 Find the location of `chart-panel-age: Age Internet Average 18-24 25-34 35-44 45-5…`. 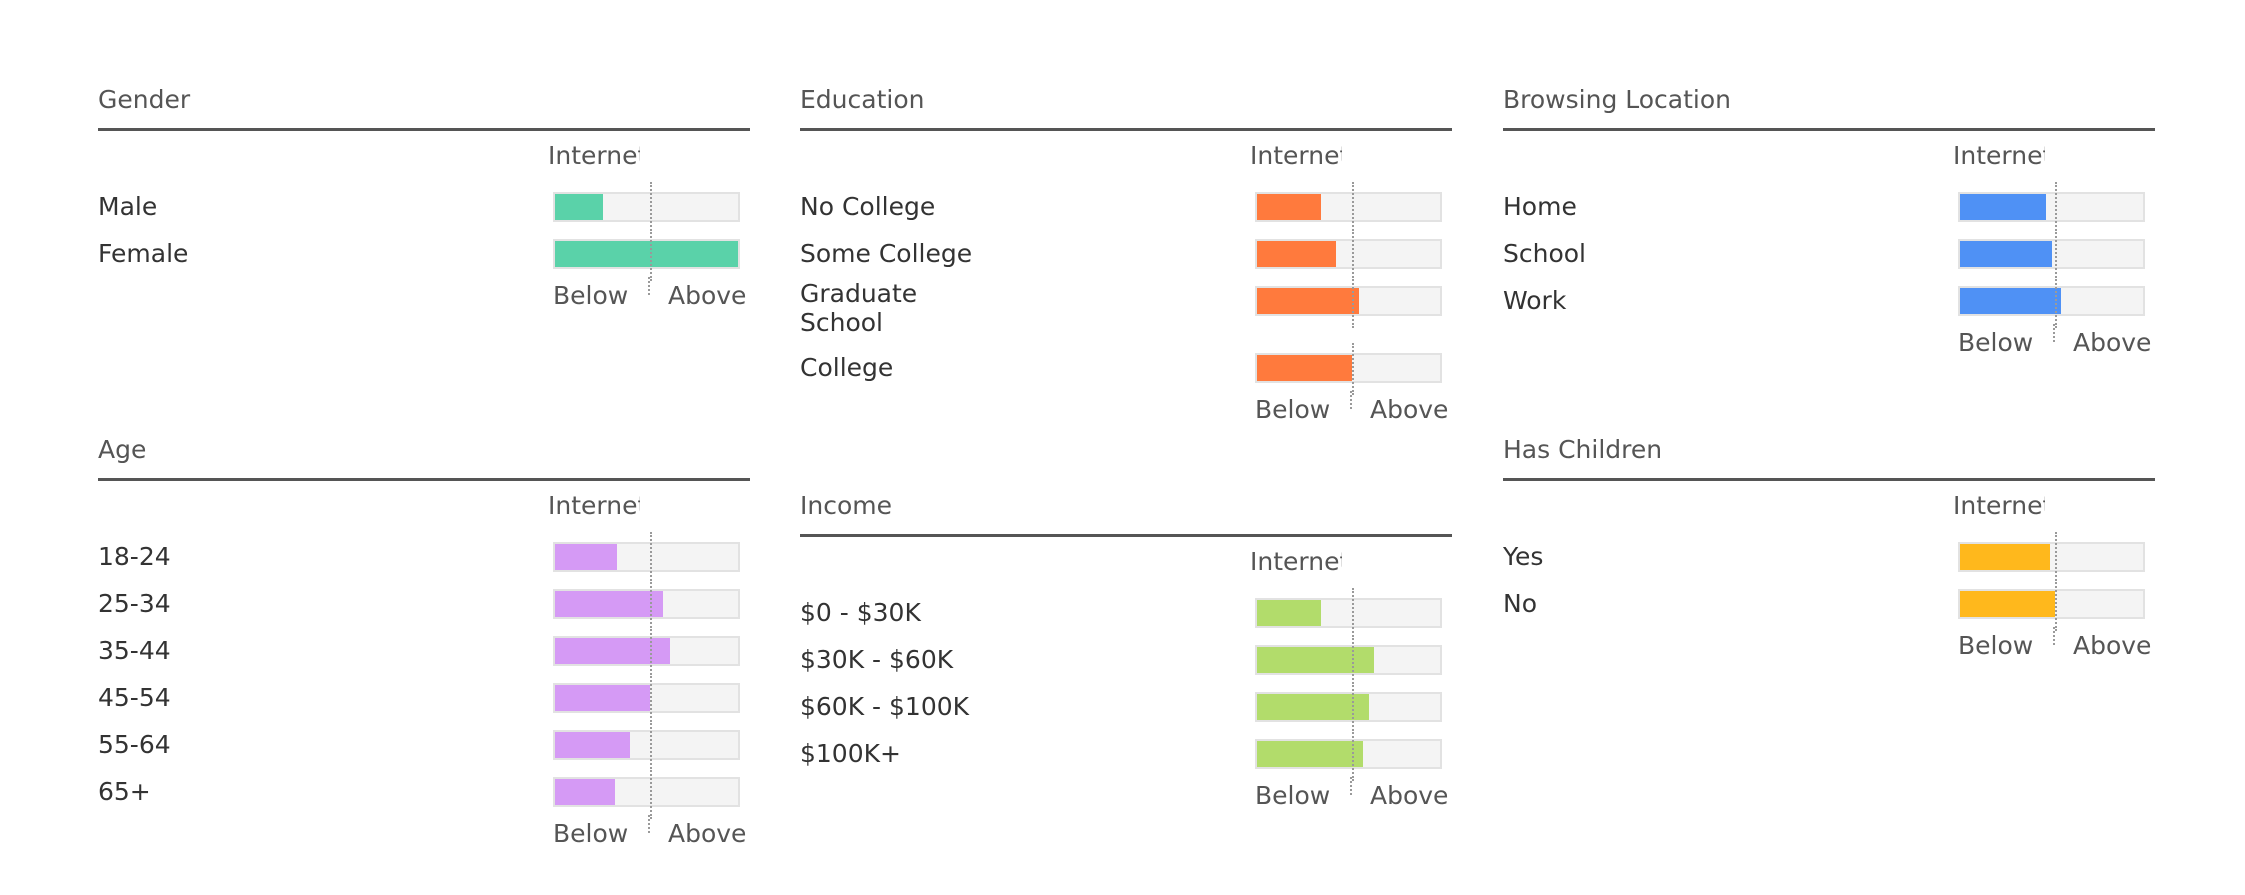

chart-panel-age: Age Internet Average 18-24 25-34 35-44 45-5… is located at coordinates (424, 645).